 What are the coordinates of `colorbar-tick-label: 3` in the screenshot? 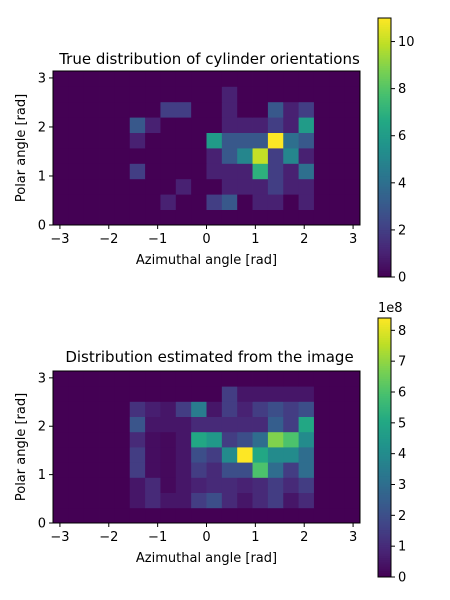 It's located at (402, 485).